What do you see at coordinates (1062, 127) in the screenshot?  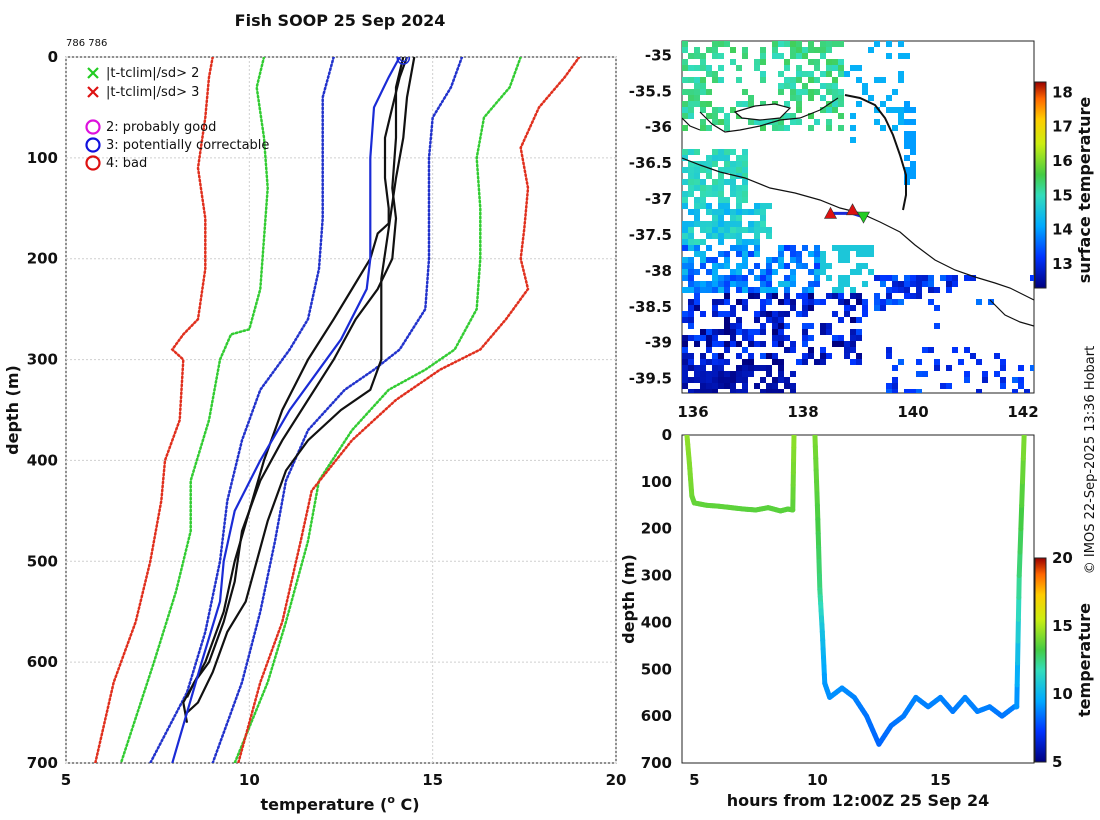 I see `sst-colorbar-tick: 17` at bounding box center [1062, 127].